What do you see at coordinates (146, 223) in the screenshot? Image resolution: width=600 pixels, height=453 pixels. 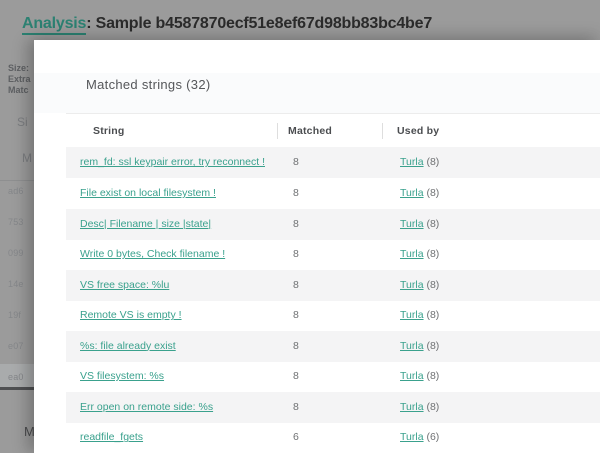 I see `matched-string-link: Desc| Filename | size |state|` at bounding box center [146, 223].